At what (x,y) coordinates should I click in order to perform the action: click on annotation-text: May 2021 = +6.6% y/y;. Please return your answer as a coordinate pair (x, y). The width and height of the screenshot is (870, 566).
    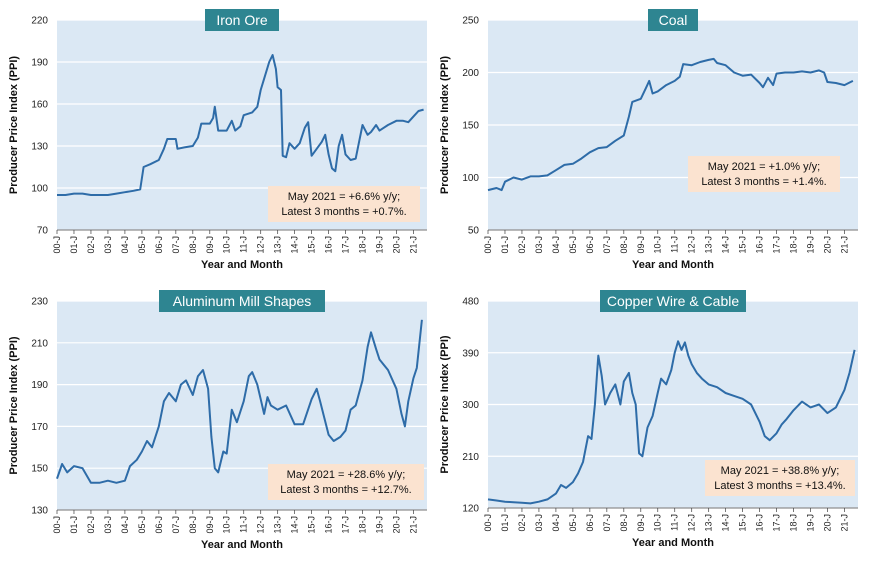
    Looking at the image, I should click on (344, 197).